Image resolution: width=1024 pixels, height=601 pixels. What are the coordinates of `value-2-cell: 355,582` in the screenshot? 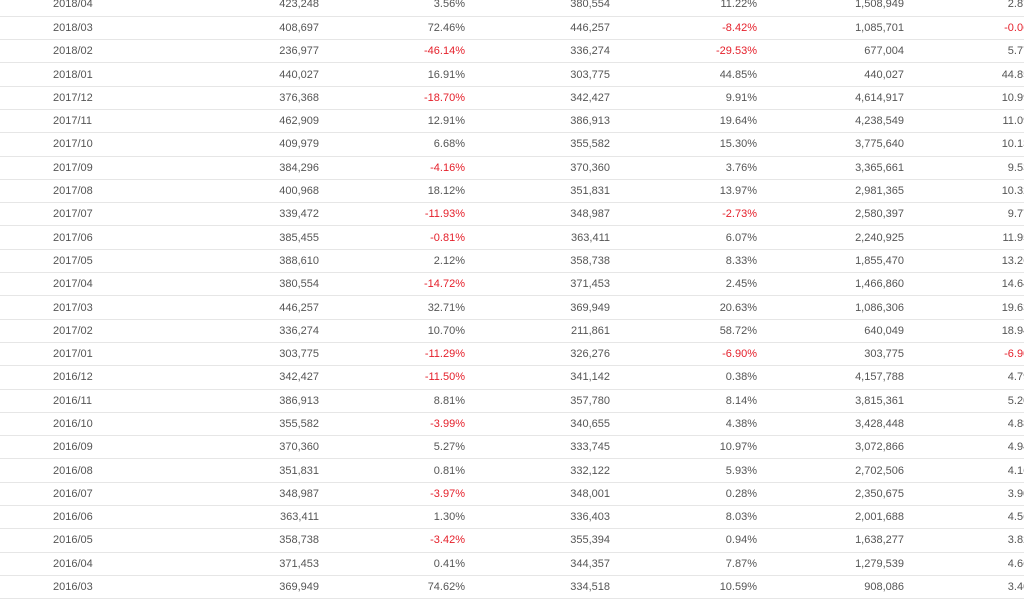 It's located at (537, 144).